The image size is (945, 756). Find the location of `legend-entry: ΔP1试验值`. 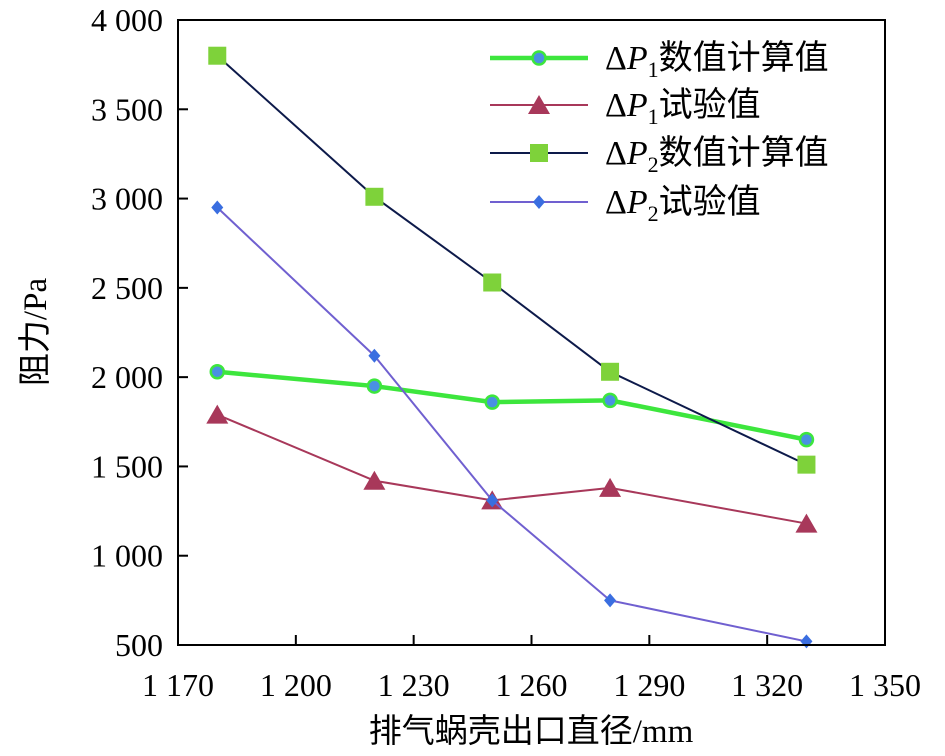

legend-entry: ΔP1试验值 is located at coordinates (625, 107).